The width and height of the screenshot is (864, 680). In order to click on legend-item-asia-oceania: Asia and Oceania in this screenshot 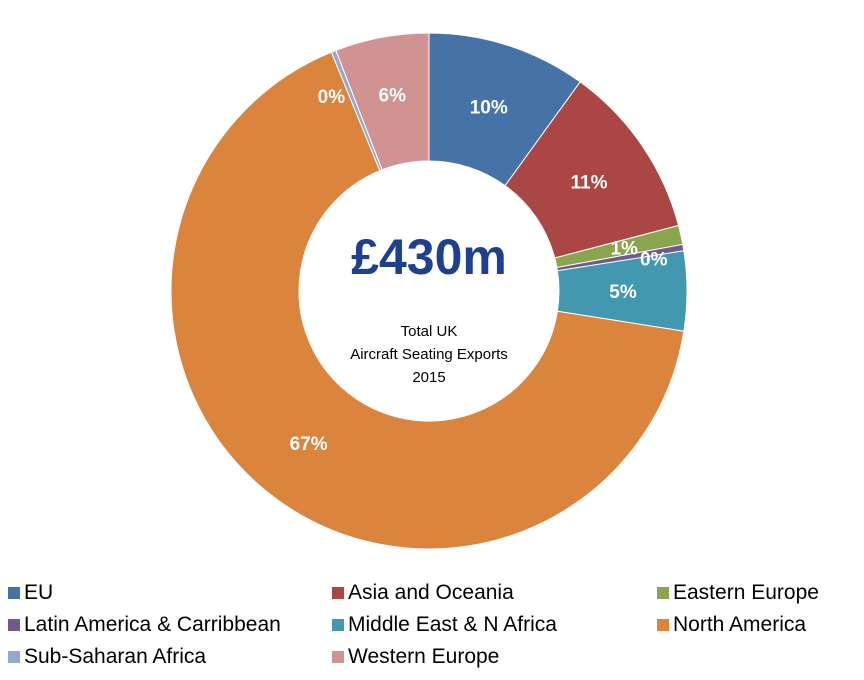, I will do `click(423, 592)`.